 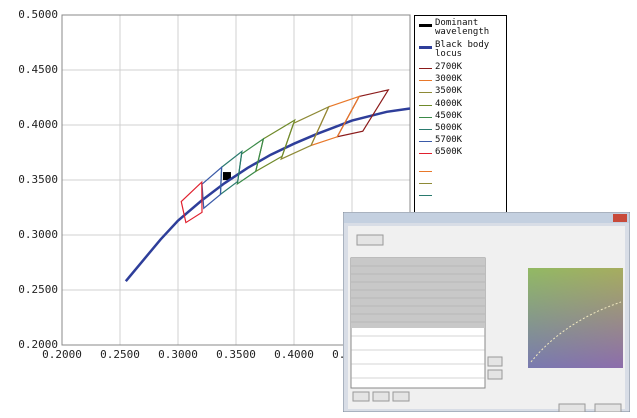 I want to click on y-tick-label: 0.3000, so click(x=38, y=234).